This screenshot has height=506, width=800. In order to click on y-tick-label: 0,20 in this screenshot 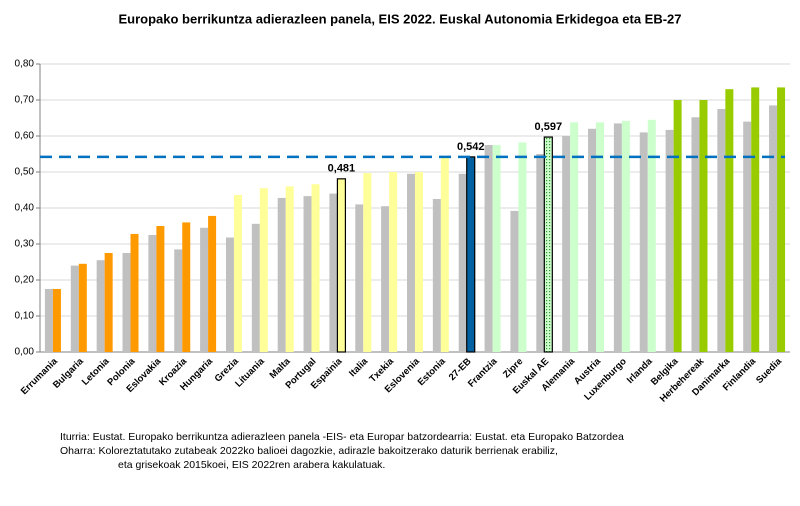, I will do `click(25, 280)`.